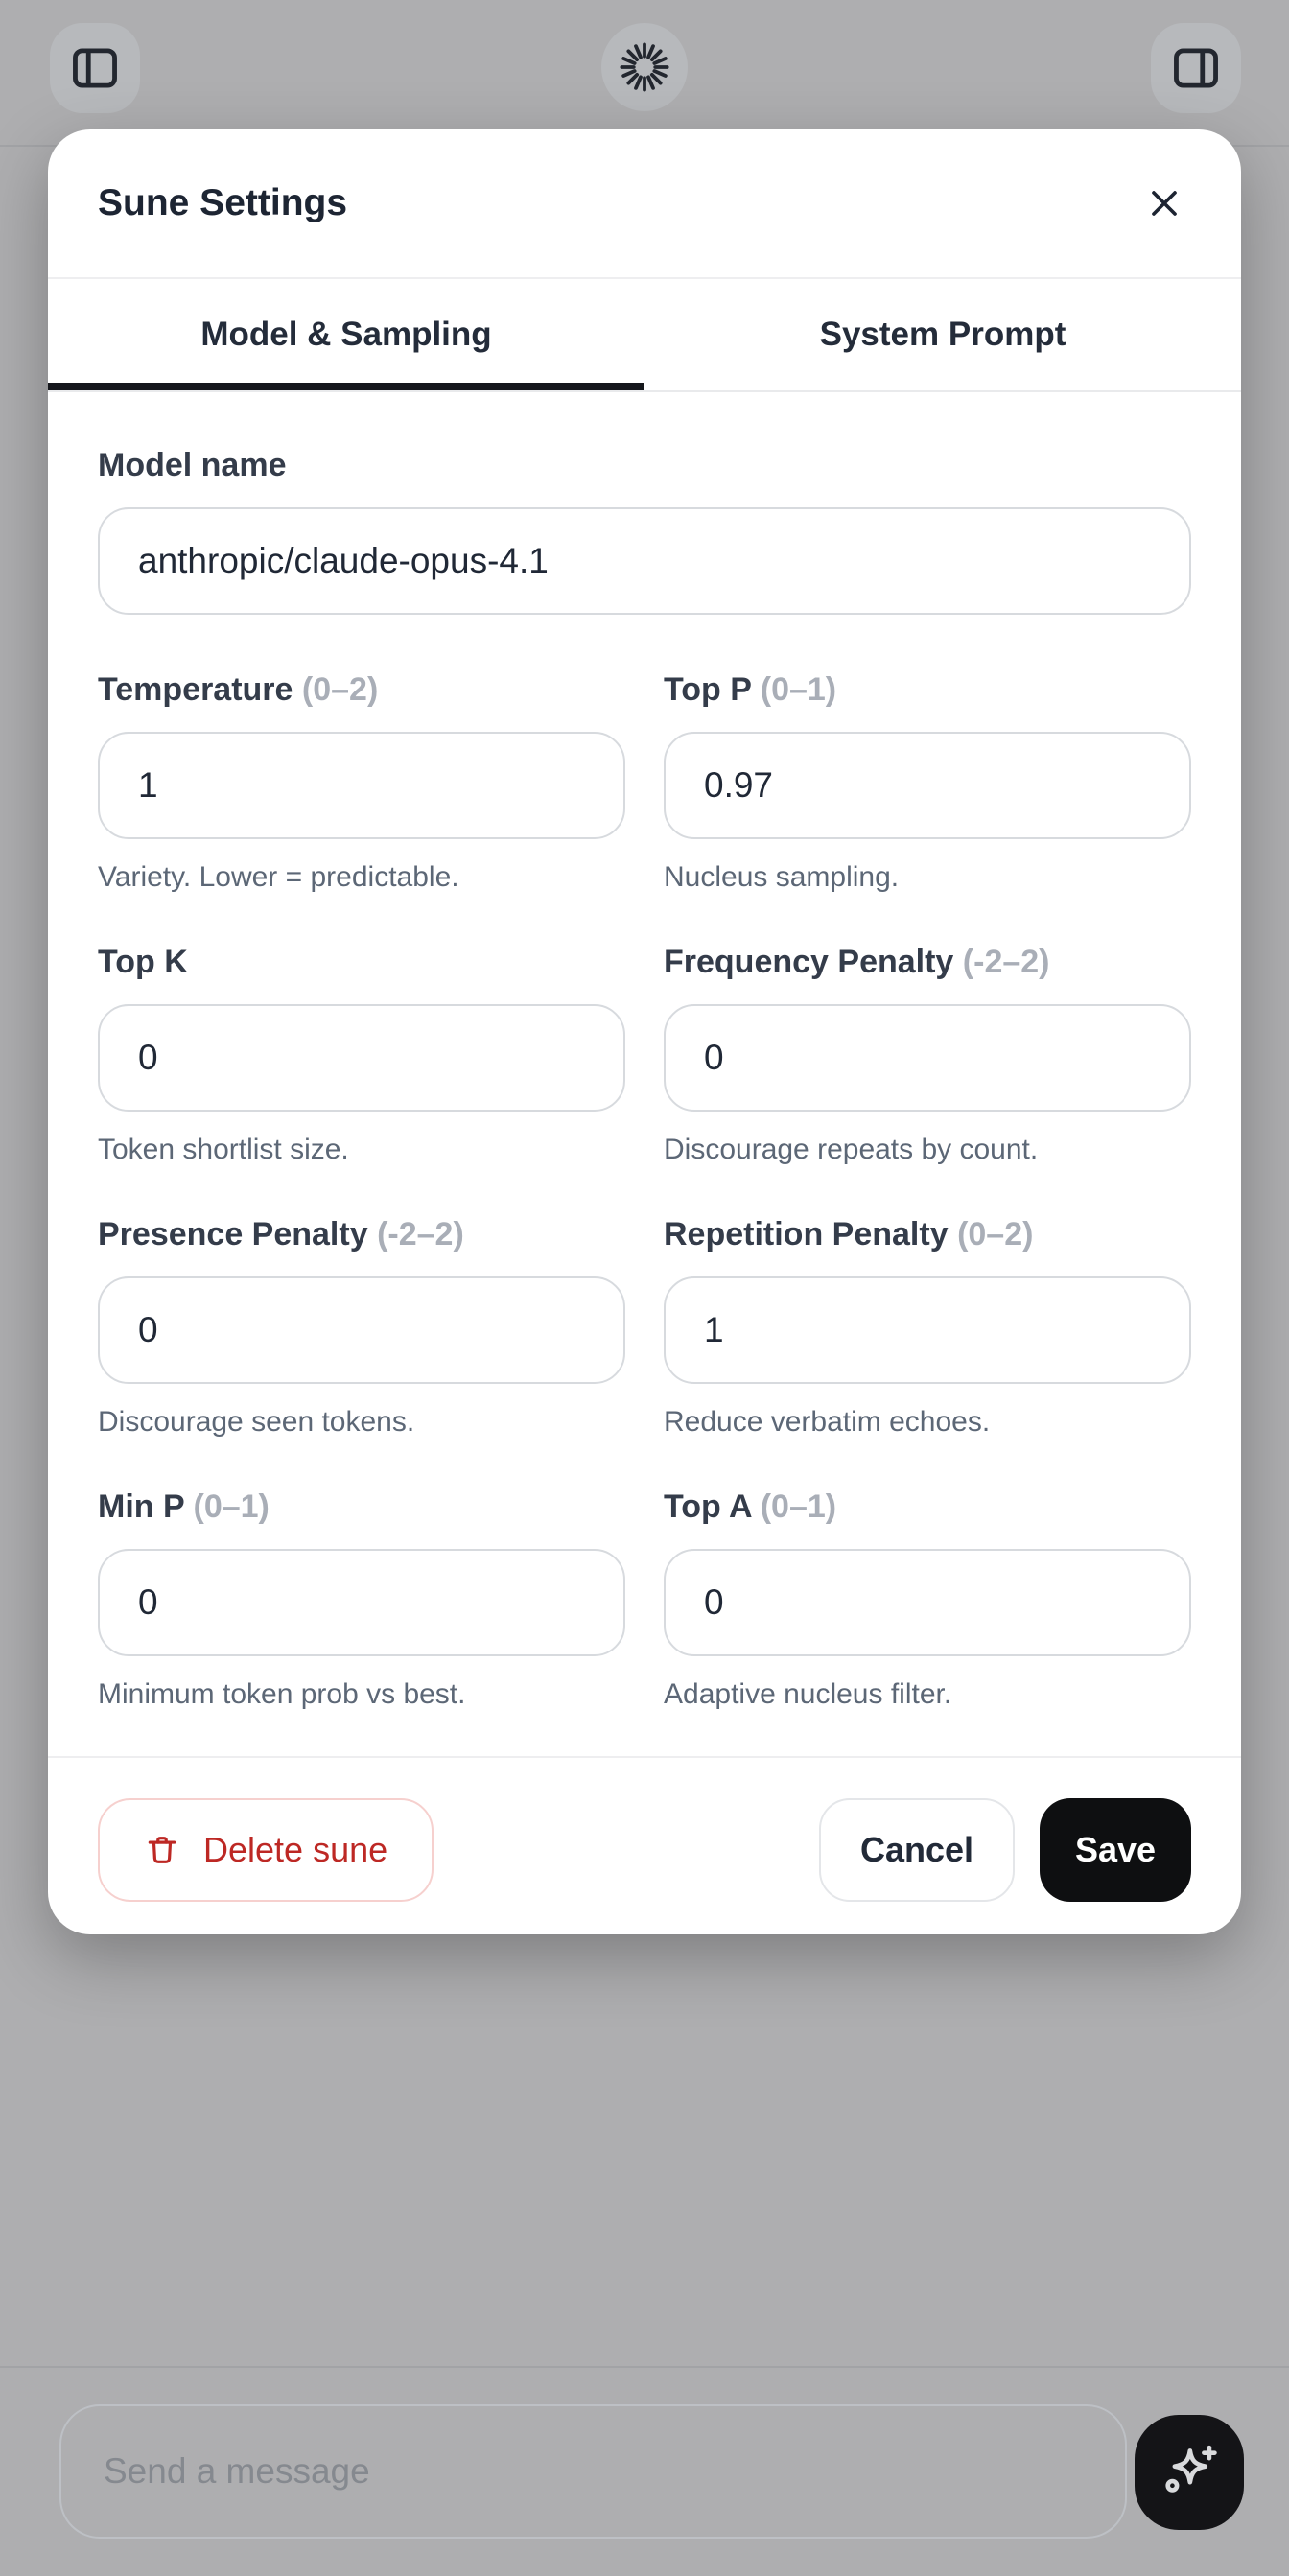 The width and height of the screenshot is (1289, 2576). Describe the element at coordinates (806, 1234) in the screenshot. I see `field-label: Repetition Penalty` at that location.